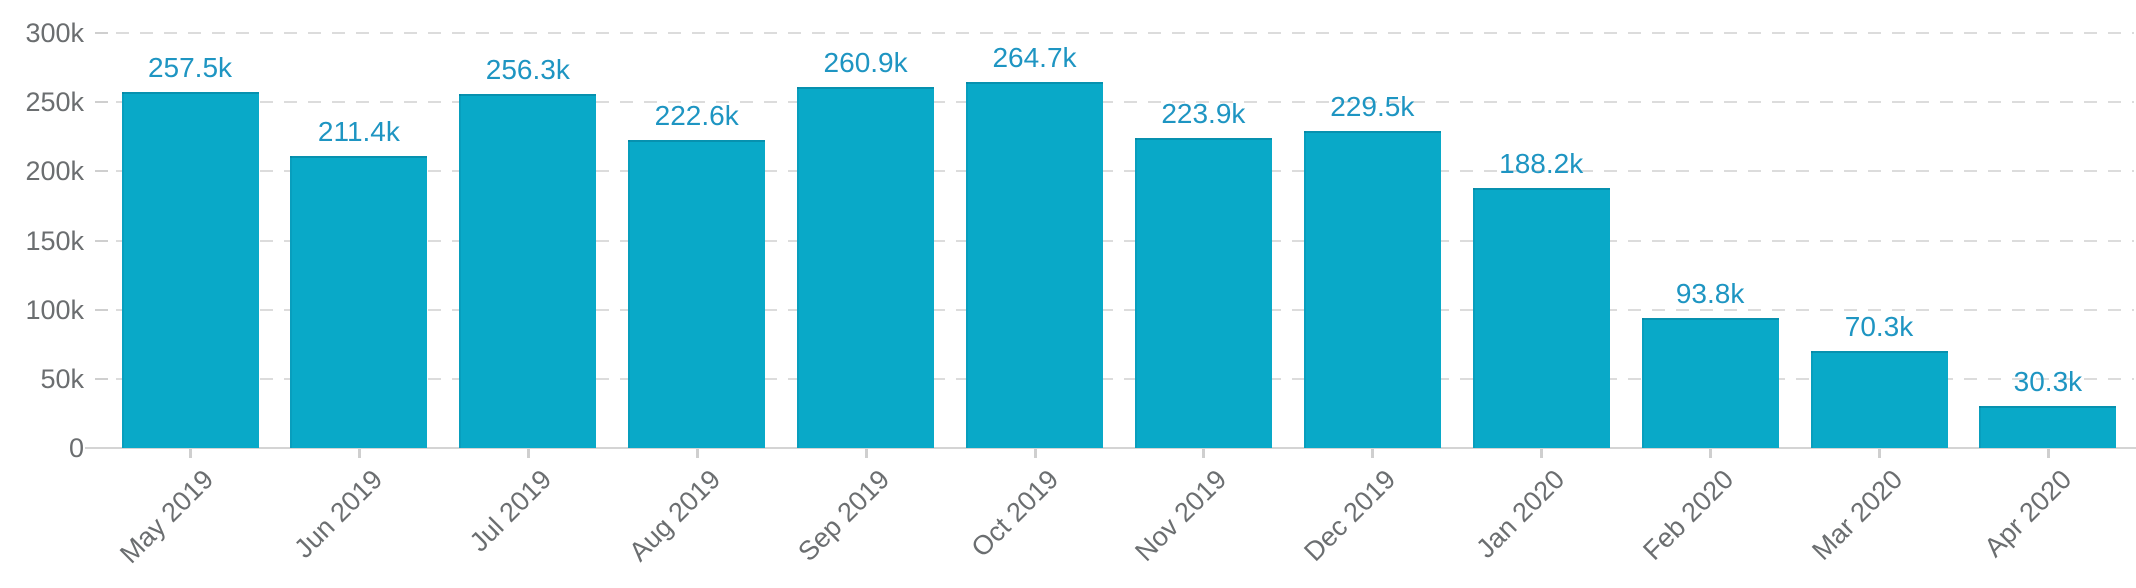  Describe the element at coordinates (358, 131) in the screenshot. I see `bar-value-label: 211.4k` at that location.